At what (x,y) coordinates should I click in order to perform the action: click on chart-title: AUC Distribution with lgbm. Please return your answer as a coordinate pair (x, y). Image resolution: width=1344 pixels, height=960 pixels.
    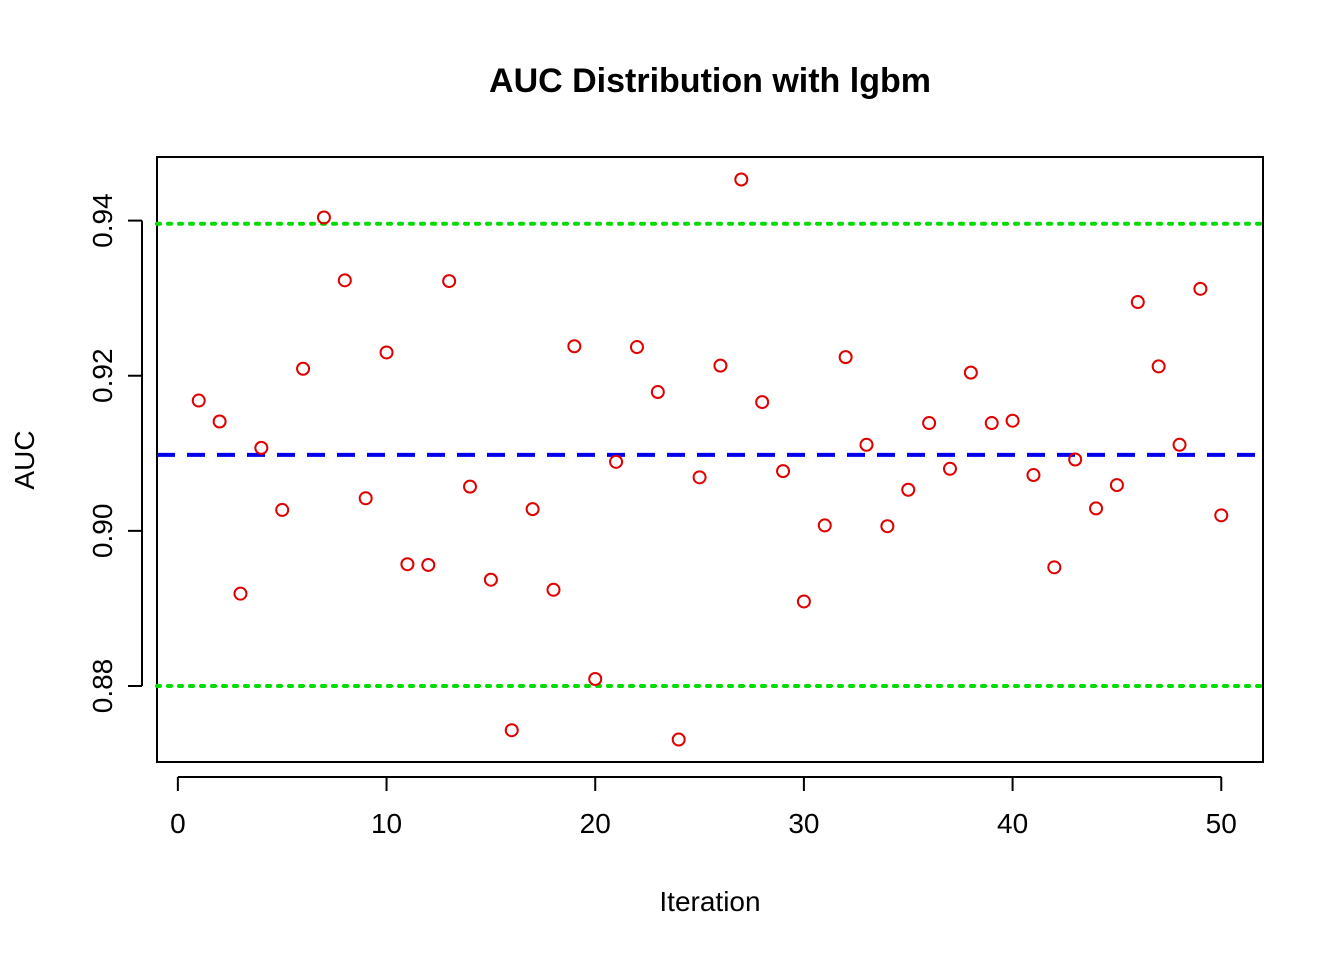
    Looking at the image, I should click on (710, 81).